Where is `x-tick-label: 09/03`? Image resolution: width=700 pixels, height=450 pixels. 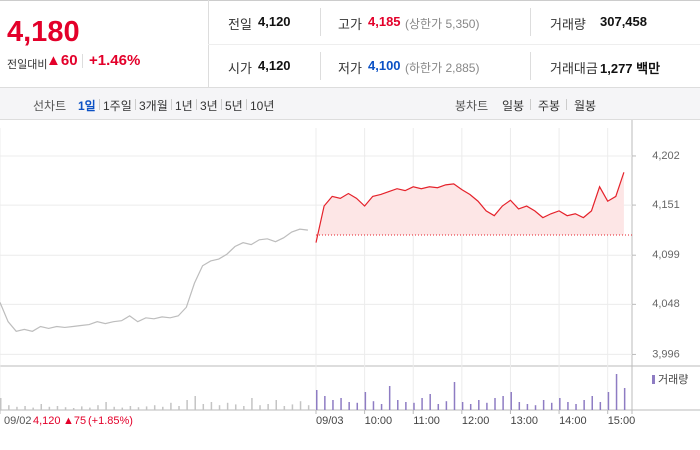 x-tick-label: 09/03 is located at coordinates (330, 421).